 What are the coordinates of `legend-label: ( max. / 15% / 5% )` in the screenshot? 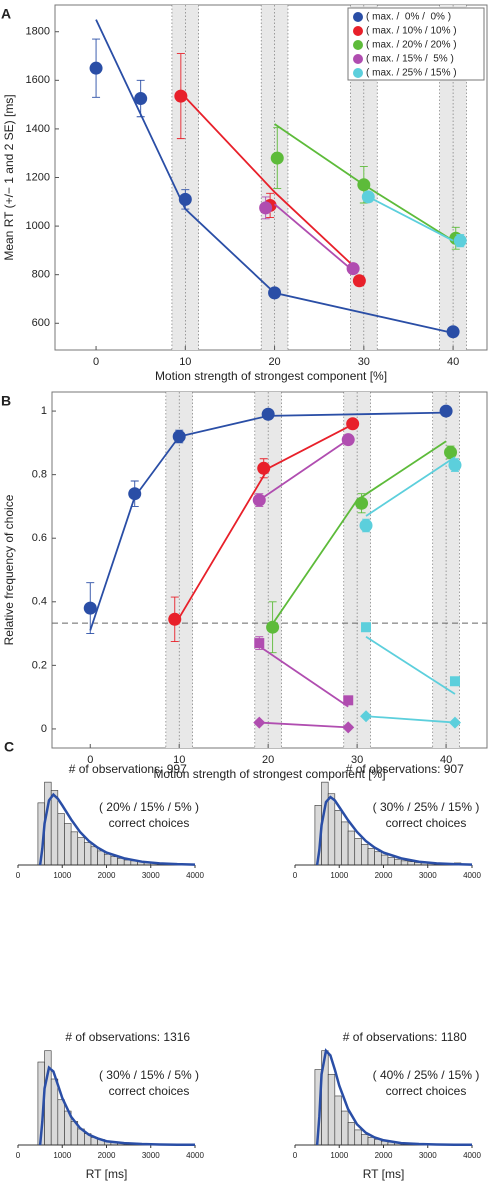 It's located at (410, 59).